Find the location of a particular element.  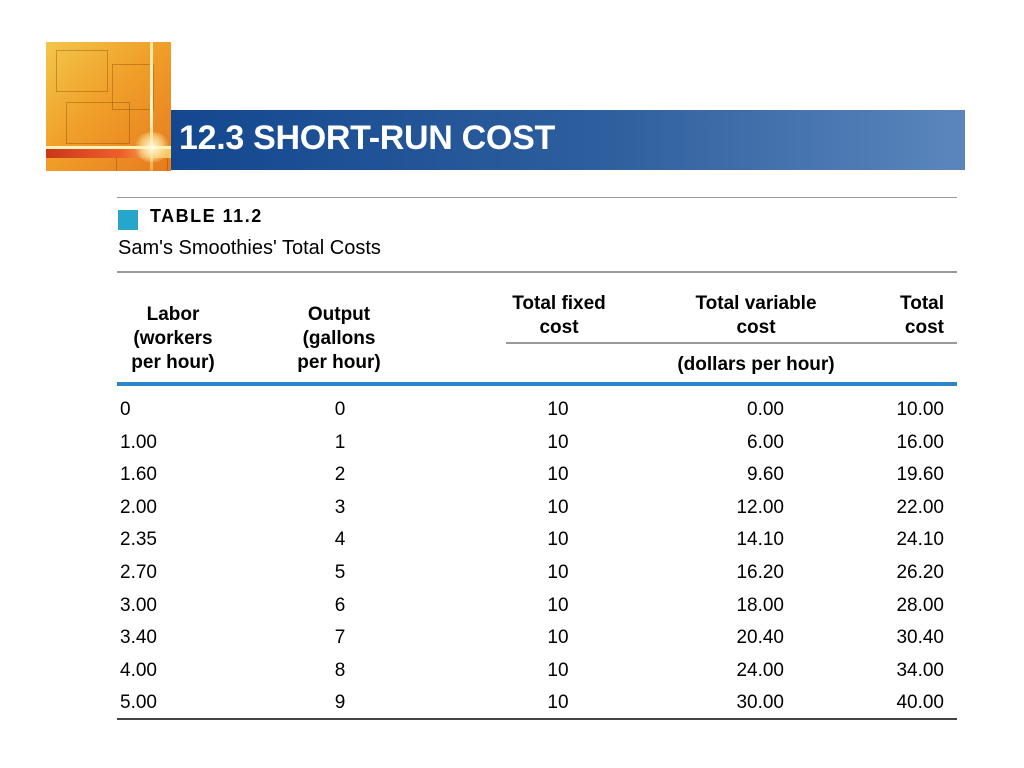

labor-cell: 5.00 is located at coordinates (138, 703).